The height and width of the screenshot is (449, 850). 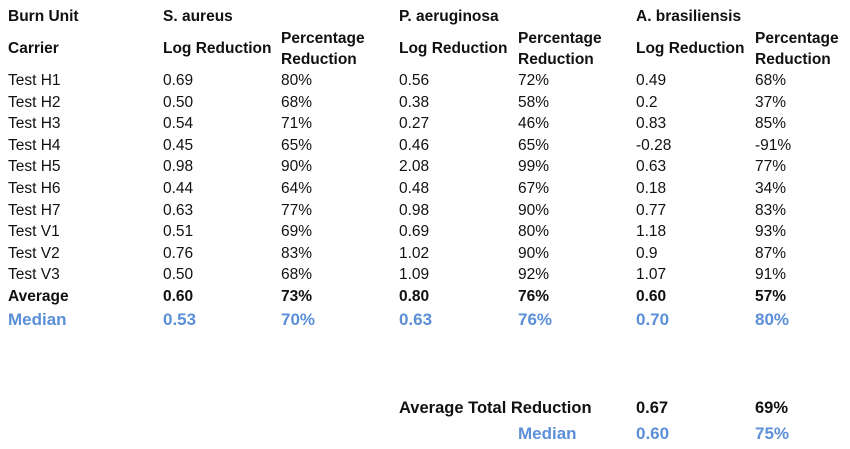 What do you see at coordinates (178, 231) in the screenshot?
I see `log-value: 0.51` at bounding box center [178, 231].